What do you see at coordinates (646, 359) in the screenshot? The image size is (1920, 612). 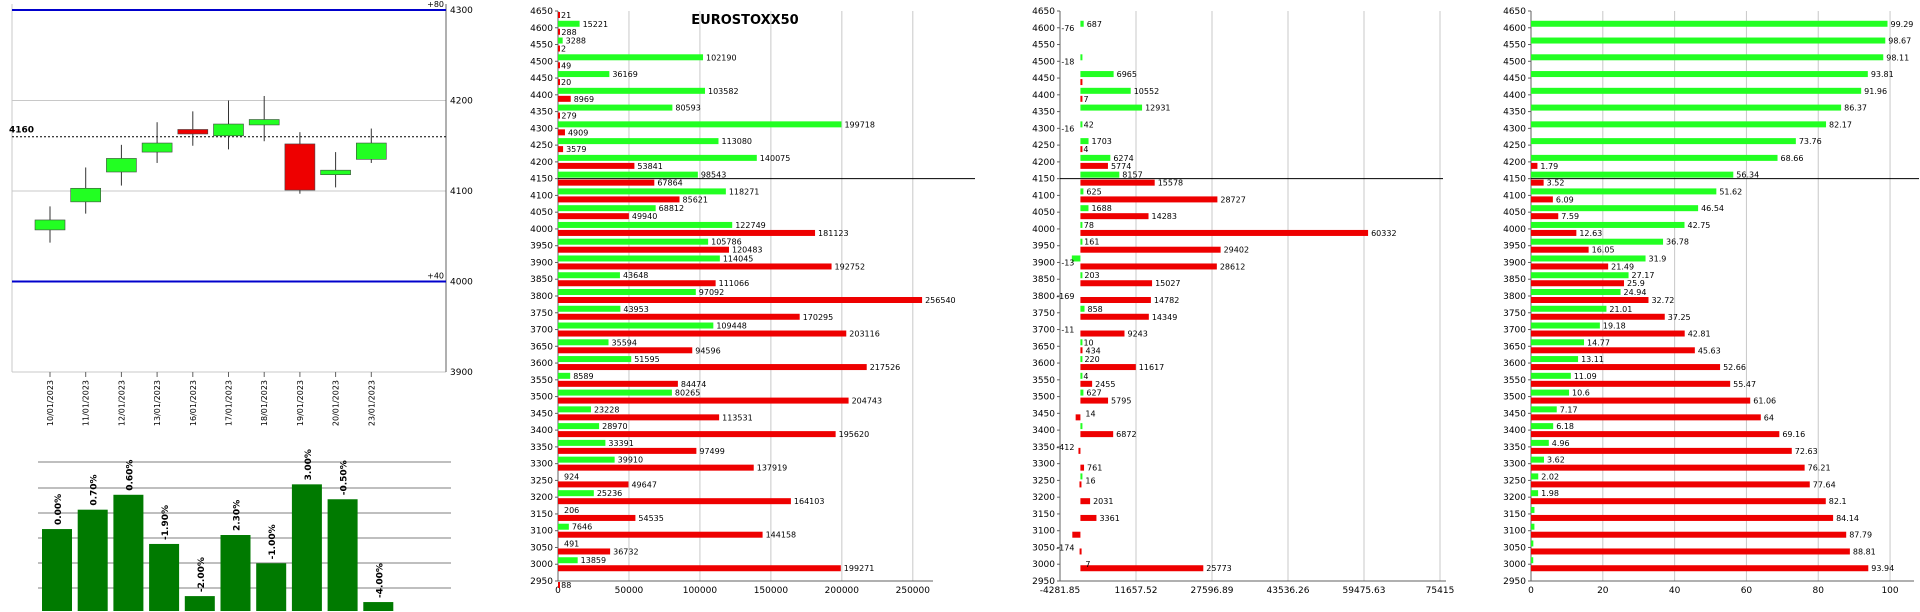 I see `value-label: 51595` at bounding box center [646, 359].